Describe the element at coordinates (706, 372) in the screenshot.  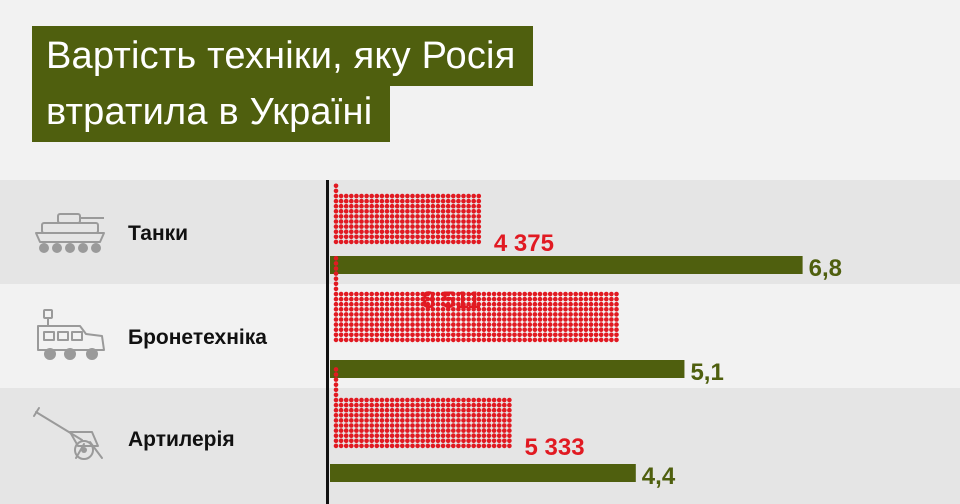
I see `cost-label-1: 5,1` at that location.